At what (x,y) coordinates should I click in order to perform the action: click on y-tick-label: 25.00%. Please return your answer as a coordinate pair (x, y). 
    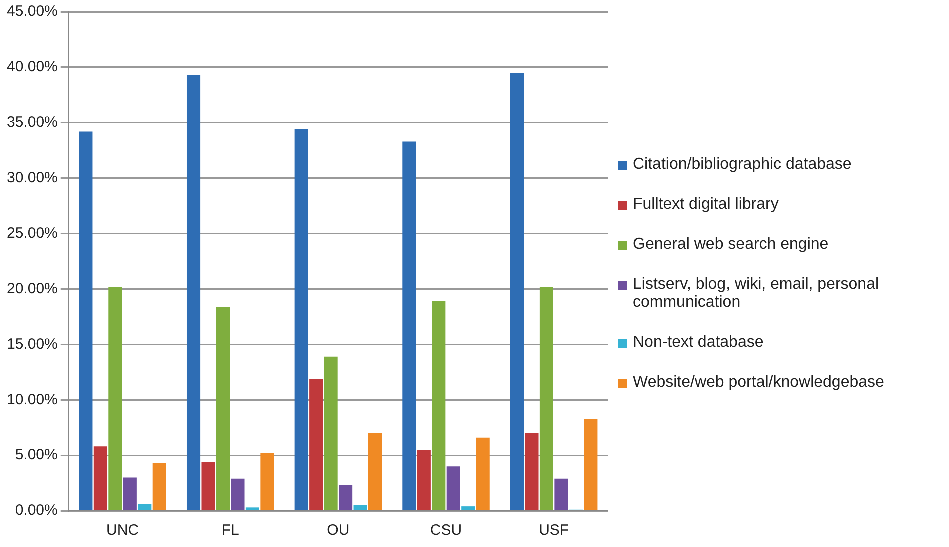
    Looking at the image, I should click on (32, 233).